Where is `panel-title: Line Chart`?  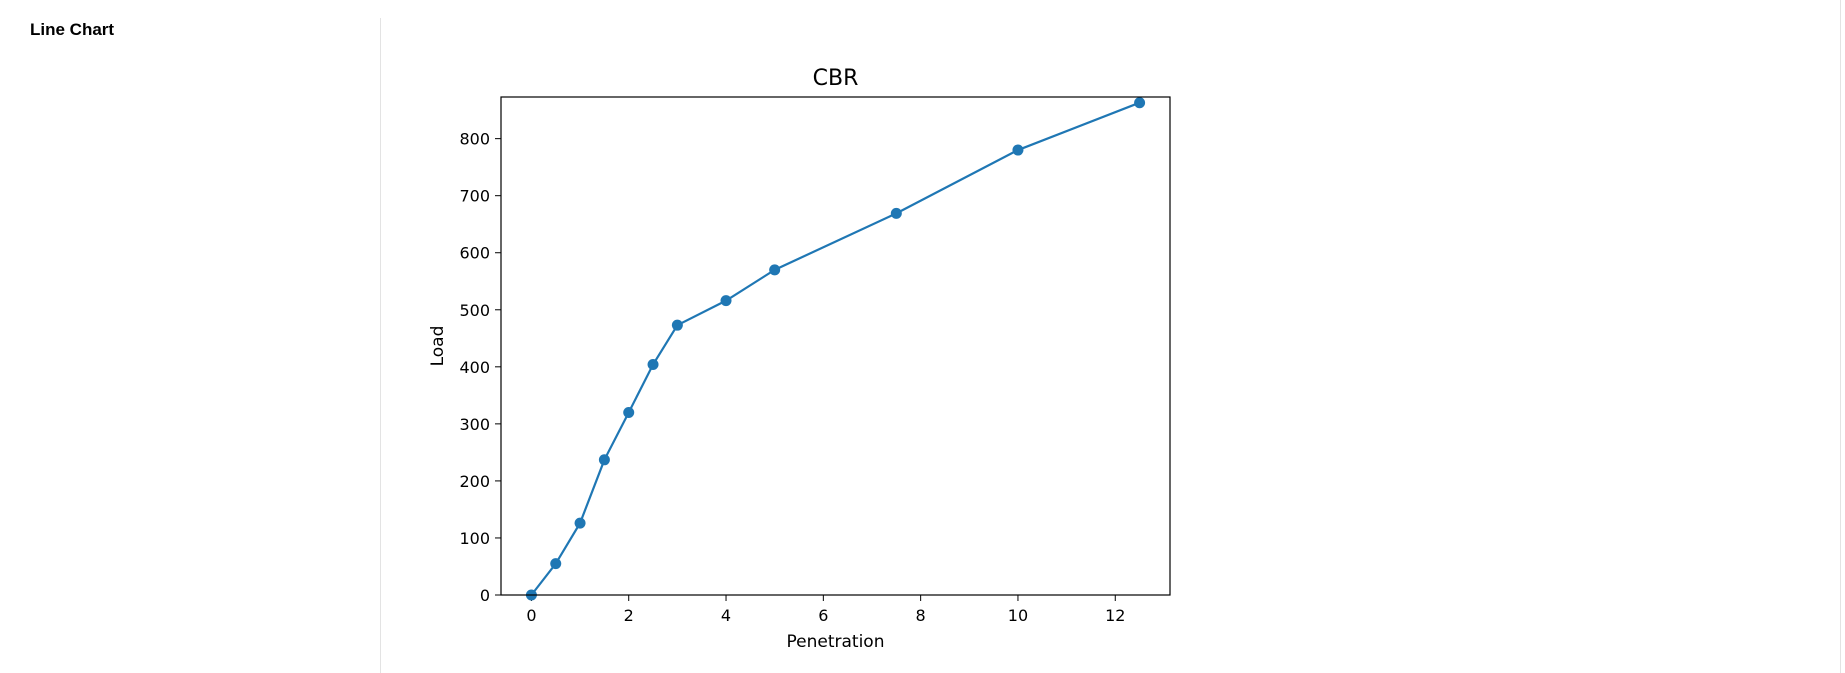 panel-title: Line Chart is located at coordinates (72, 29).